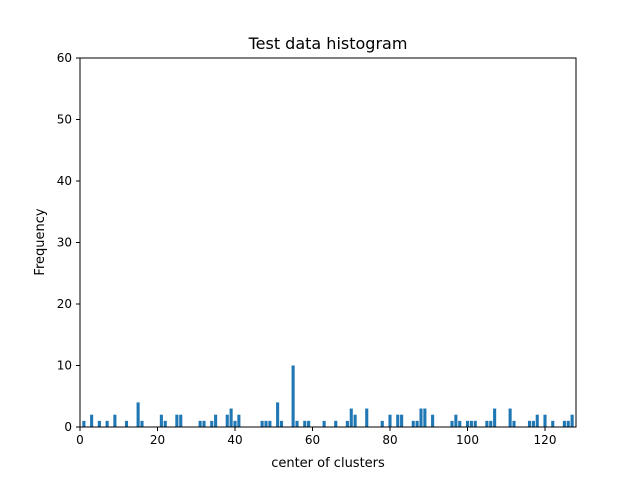 This screenshot has width=640, height=480. What do you see at coordinates (389, 440) in the screenshot?
I see `x-tick-label: 80` at bounding box center [389, 440].